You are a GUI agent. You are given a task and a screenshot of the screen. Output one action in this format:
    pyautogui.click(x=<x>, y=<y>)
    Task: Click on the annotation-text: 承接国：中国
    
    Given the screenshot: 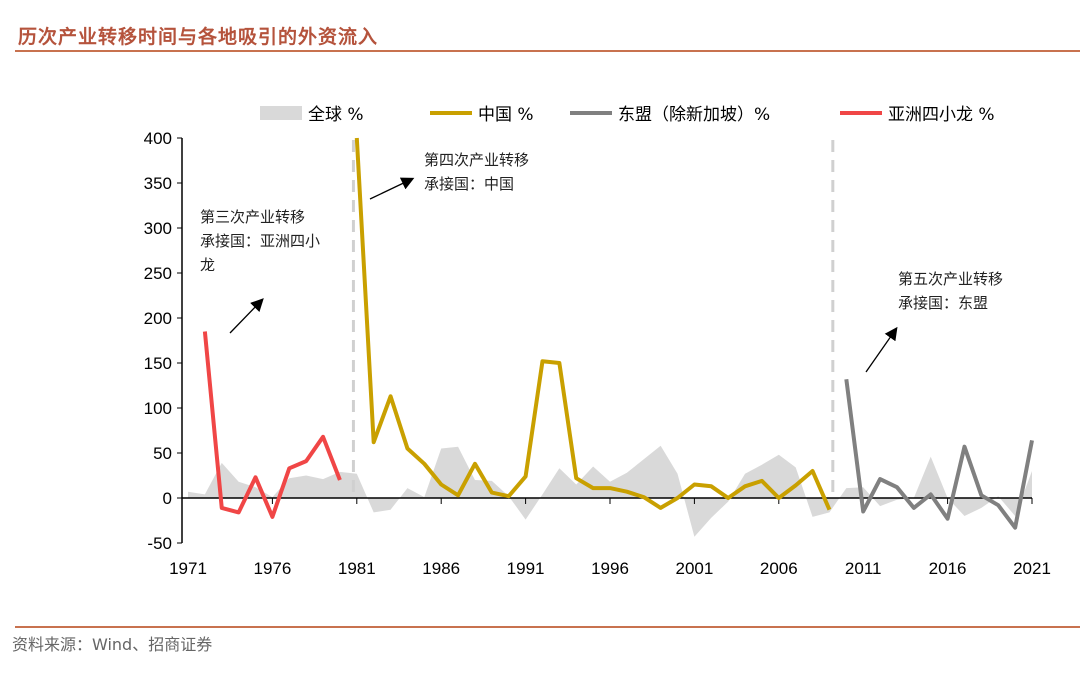 What is the action you would take?
    pyautogui.click(x=469, y=184)
    